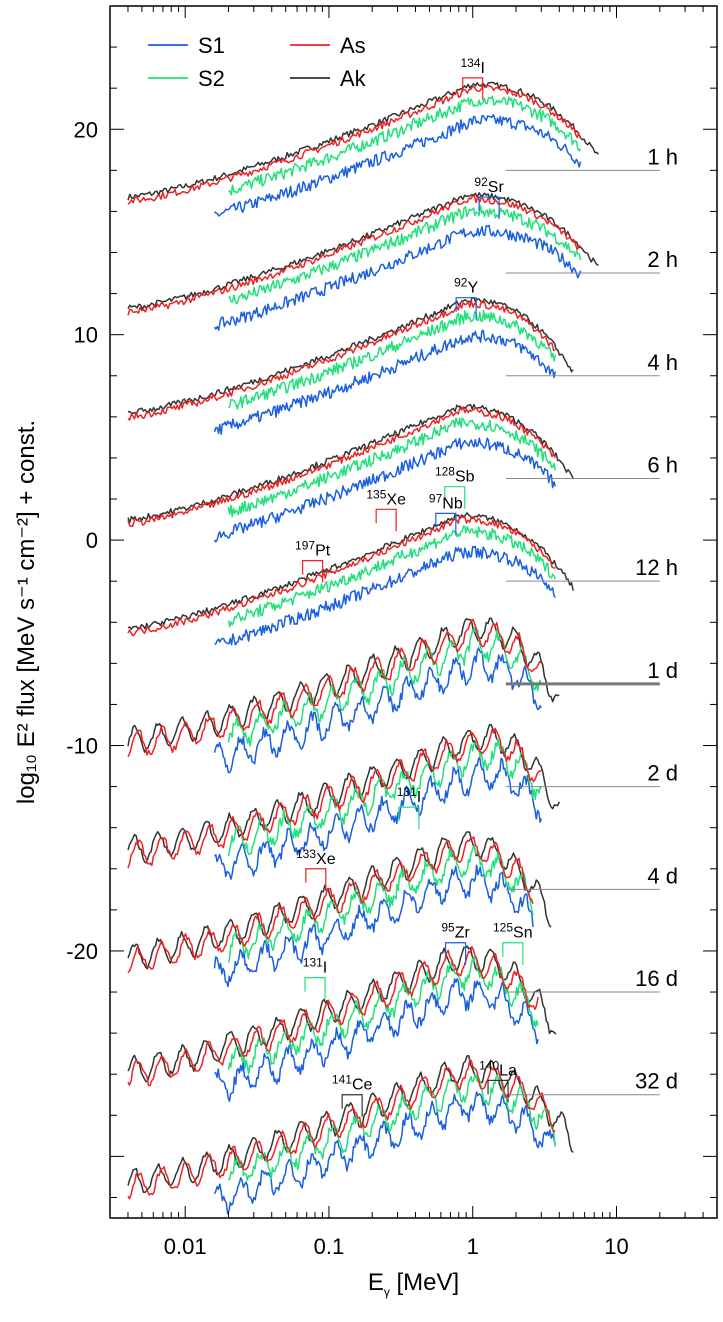 The width and height of the screenshot is (723, 1322). Describe the element at coordinates (662, 362) in the screenshot. I see `epoch-label: 4 h` at that location.